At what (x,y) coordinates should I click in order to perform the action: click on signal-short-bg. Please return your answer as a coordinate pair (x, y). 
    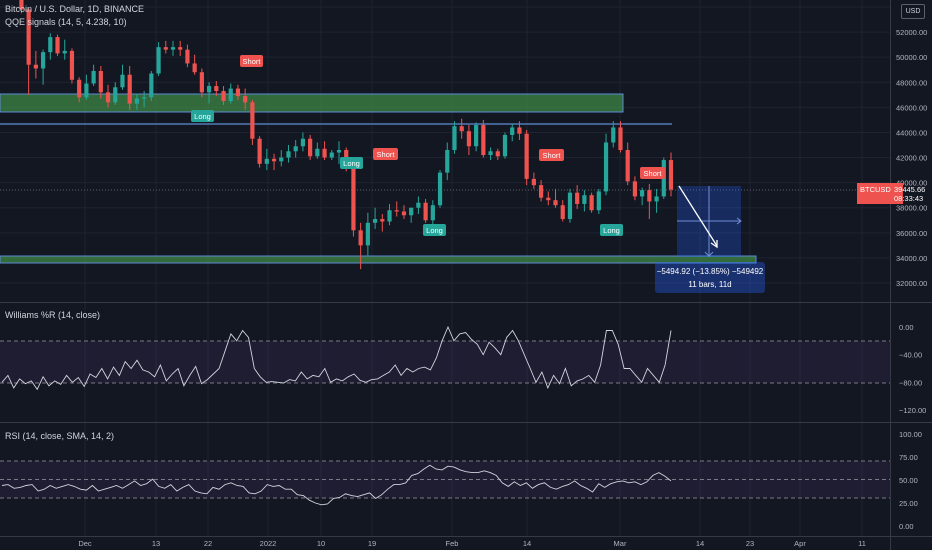
    Looking at the image, I should click on (652, 173).